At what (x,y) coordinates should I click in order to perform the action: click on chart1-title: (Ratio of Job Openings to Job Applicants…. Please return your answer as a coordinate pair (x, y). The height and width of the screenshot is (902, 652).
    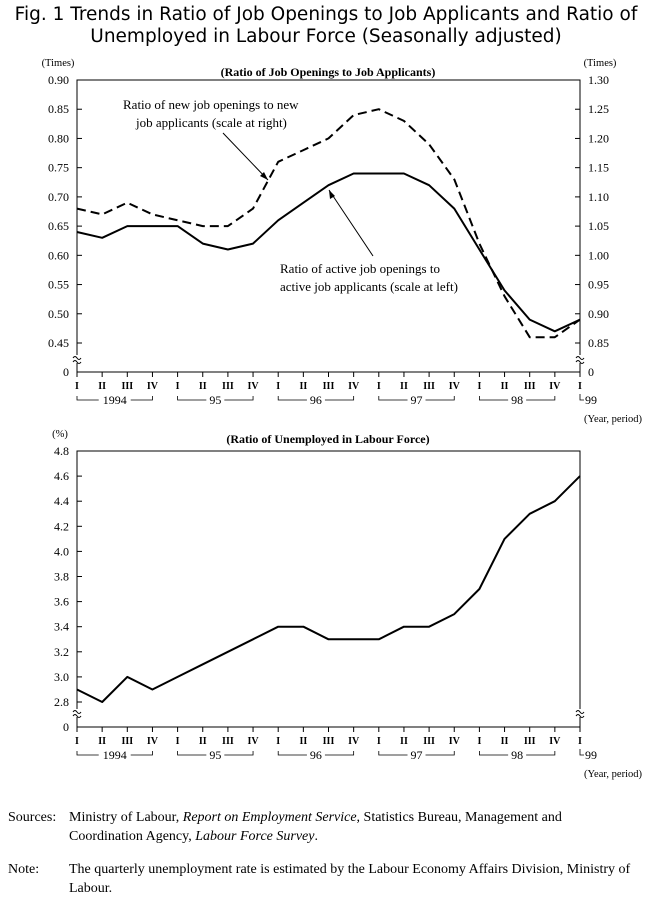
    Looking at the image, I should click on (328, 72).